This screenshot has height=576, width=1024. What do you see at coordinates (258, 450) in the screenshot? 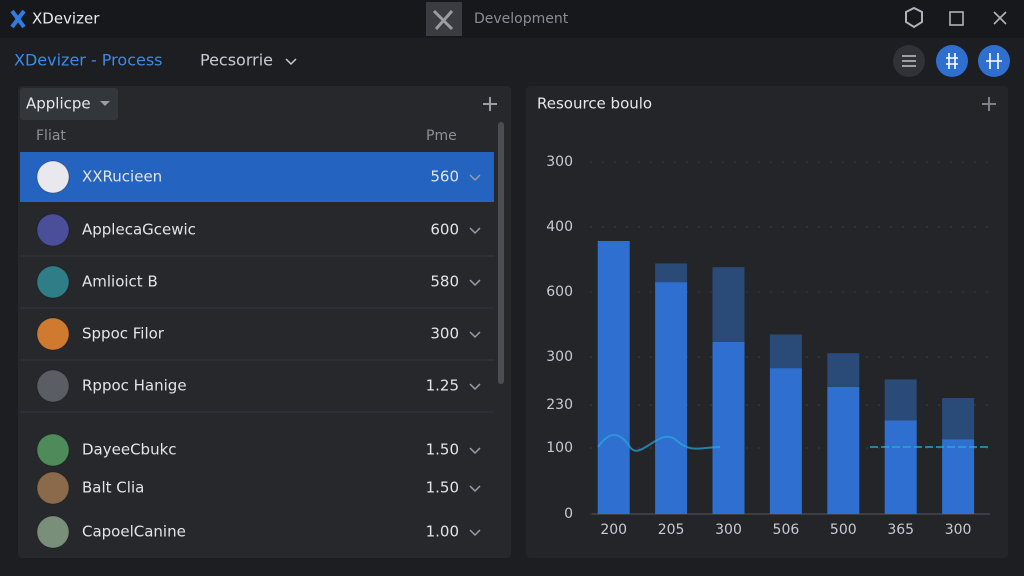
I see `app-row: DayeeCbukc 1.50` at bounding box center [258, 450].